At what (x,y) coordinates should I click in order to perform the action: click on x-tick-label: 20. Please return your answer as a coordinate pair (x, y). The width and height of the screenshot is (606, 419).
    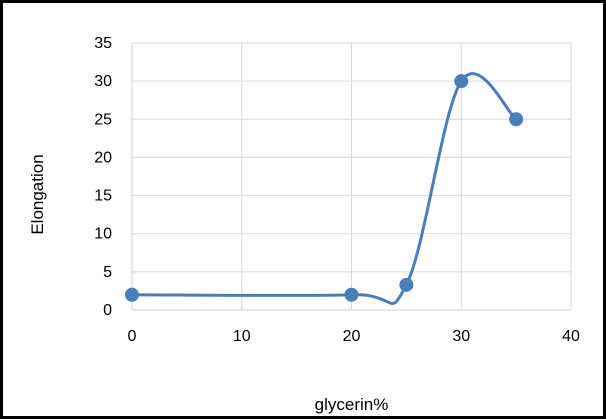
    Looking at the image, I should click on (352, 336).